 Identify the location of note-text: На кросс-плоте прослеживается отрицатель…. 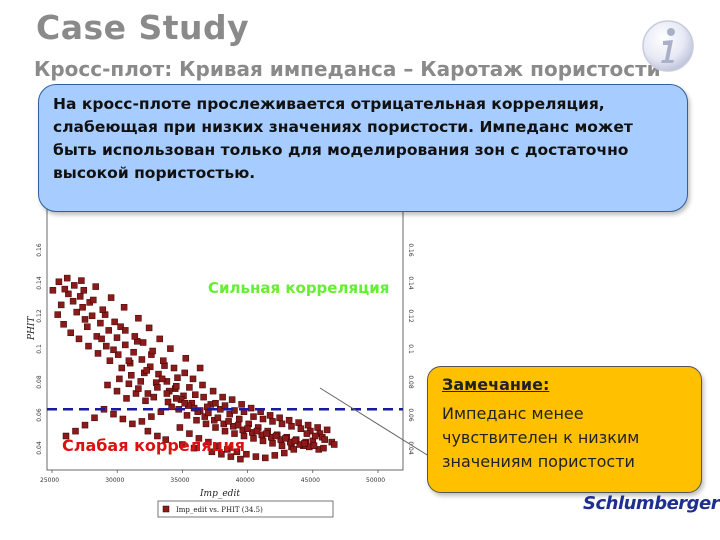
(343, 138).